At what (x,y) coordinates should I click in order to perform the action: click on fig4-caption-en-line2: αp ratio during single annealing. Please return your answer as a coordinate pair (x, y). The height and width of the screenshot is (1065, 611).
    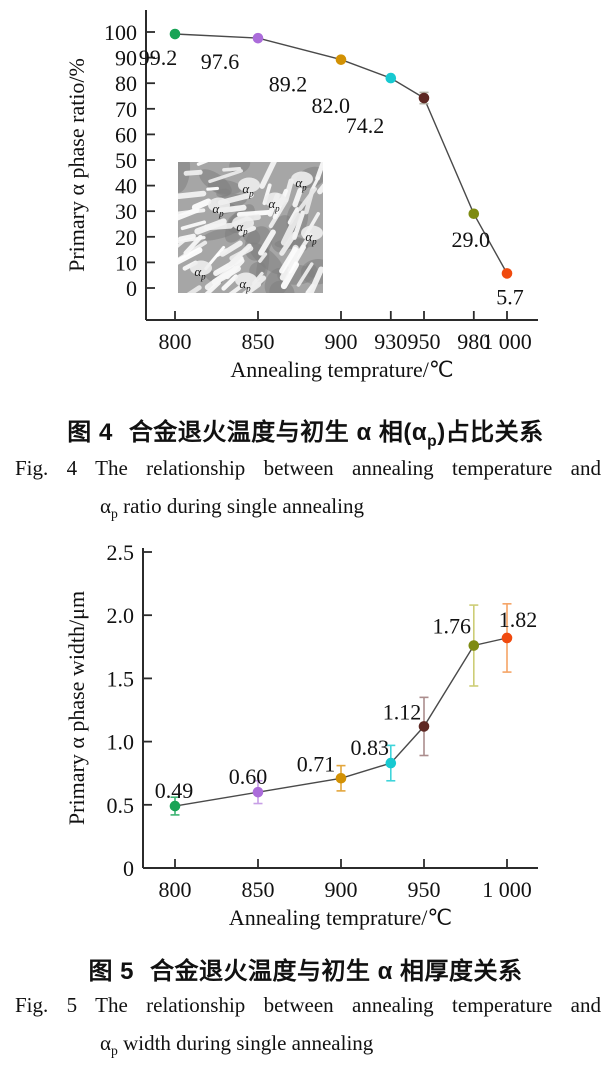
    Looking at the image, I should click on (232, 508).